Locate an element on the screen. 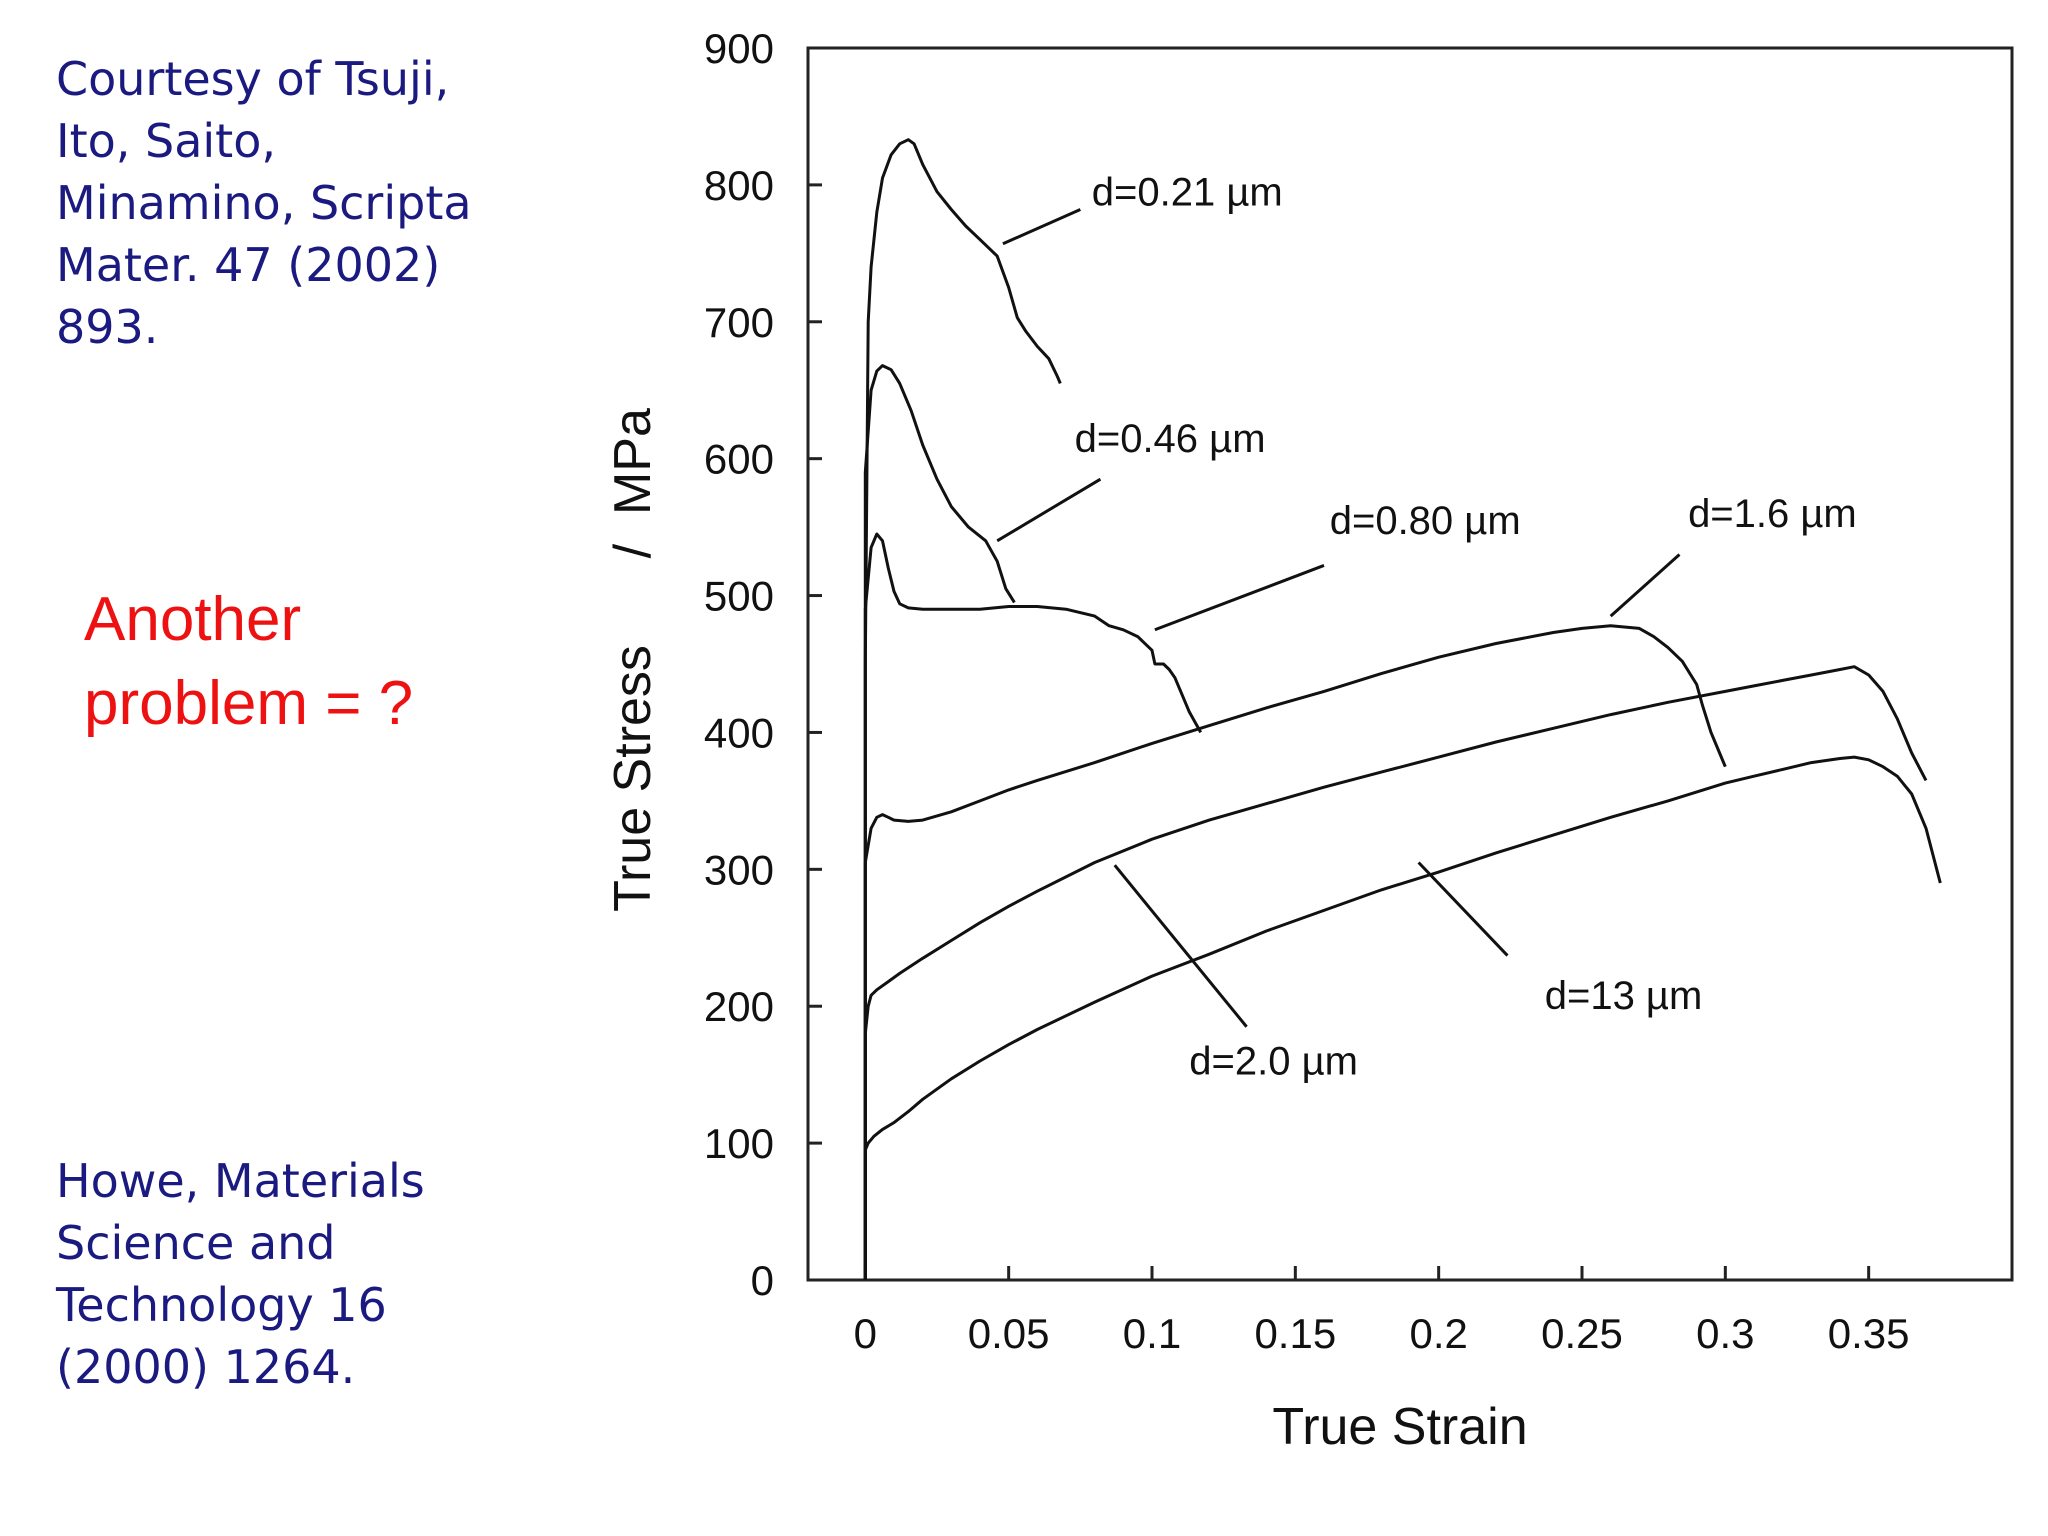 The width and height of the screenshot is (2048, 1536). x-tick-label: 0.2 is located at coordinates (1438, 1333).